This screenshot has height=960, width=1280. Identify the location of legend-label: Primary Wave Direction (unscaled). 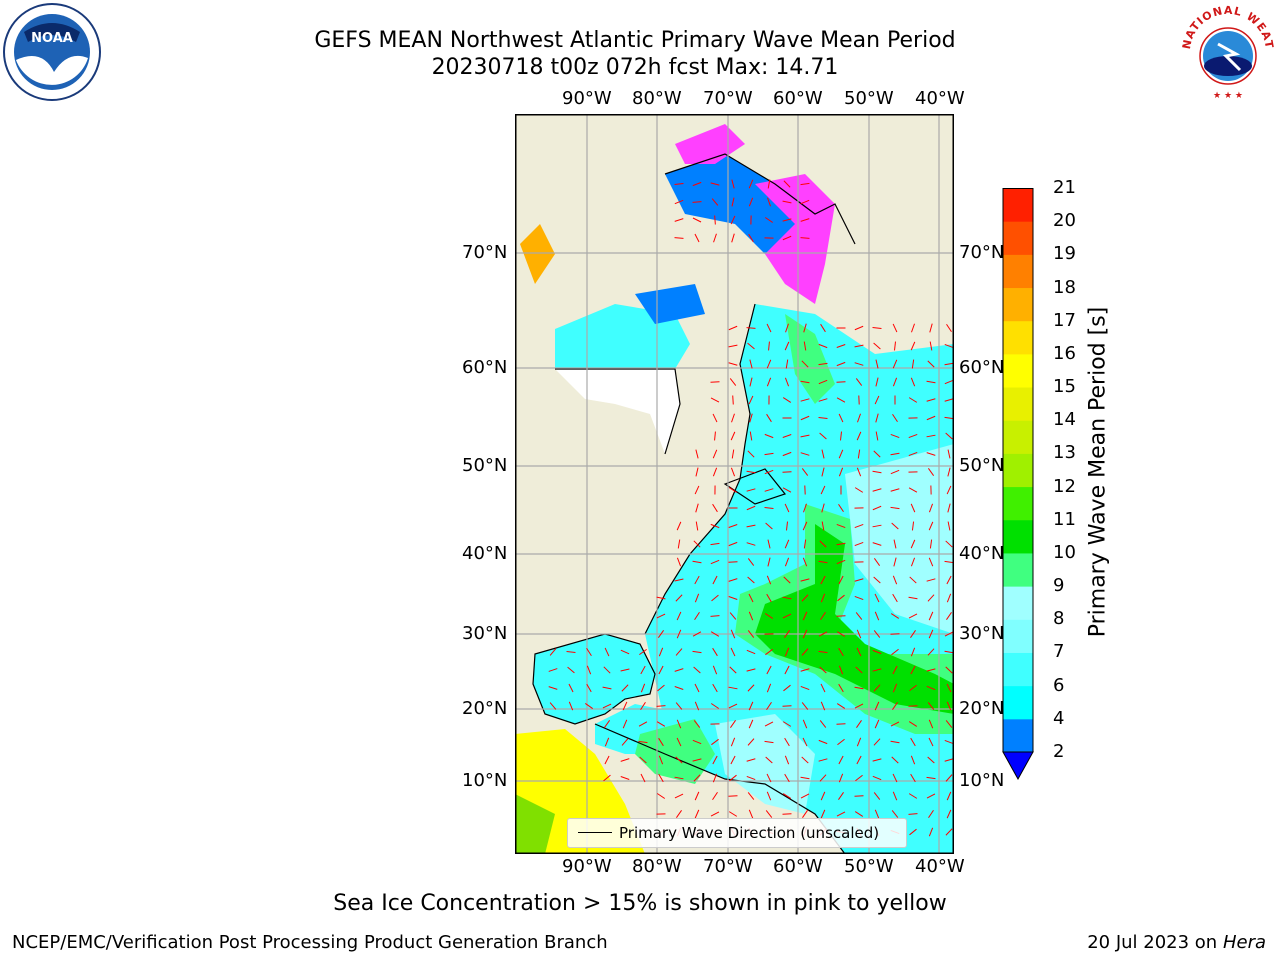
(749, 833).